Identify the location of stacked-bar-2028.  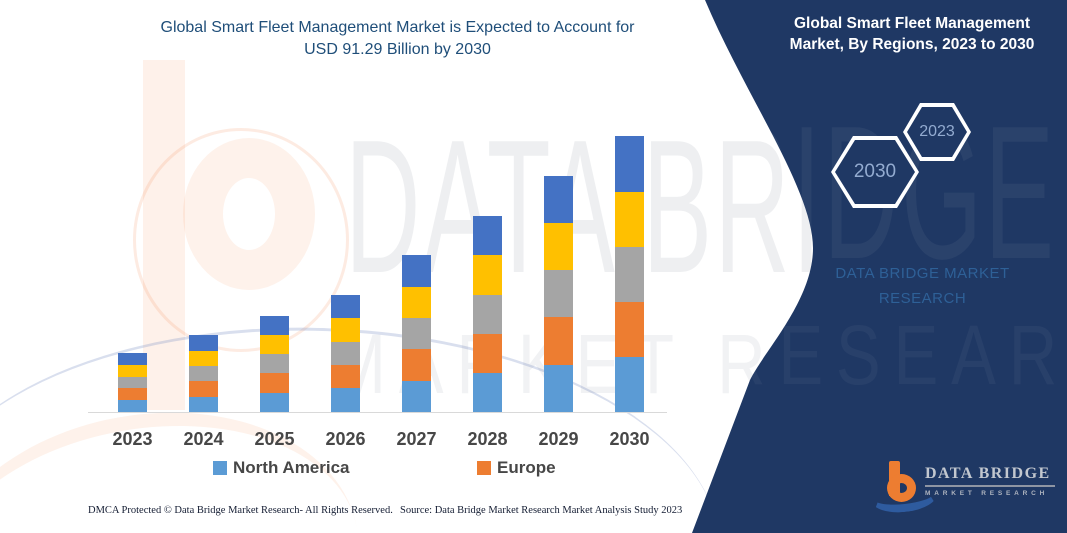
(487, 314).